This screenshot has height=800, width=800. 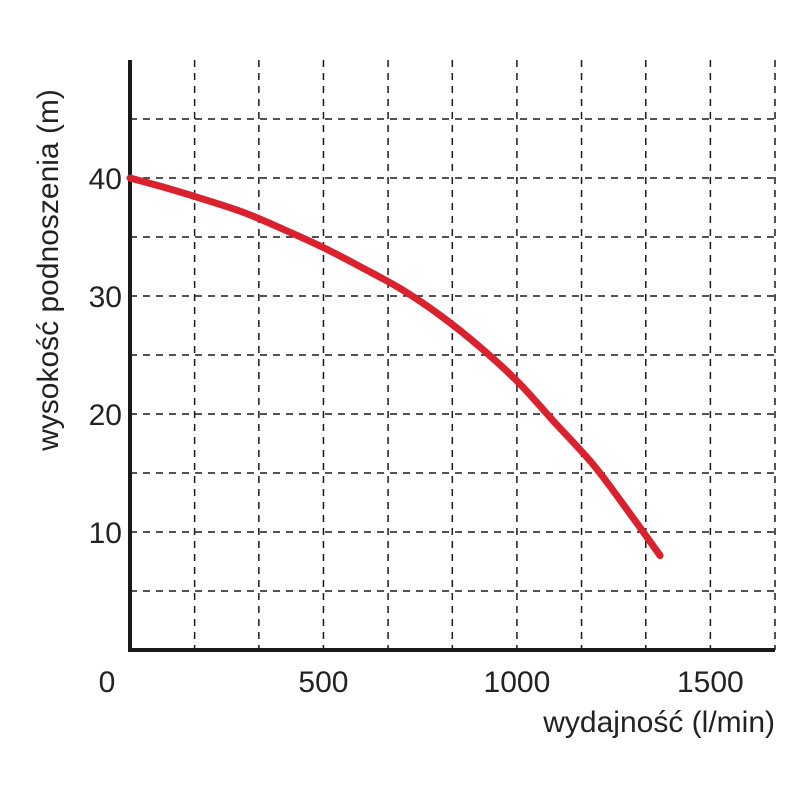 I want to click on x-tick-label-500: 500, so click(x=323, y=682).